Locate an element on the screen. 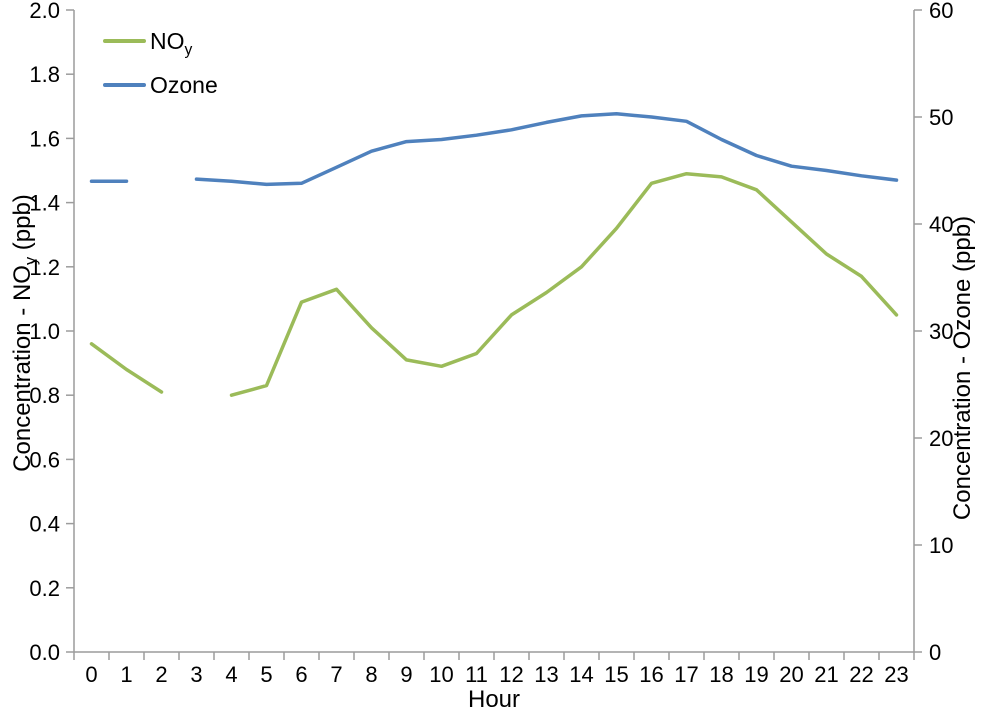 The image size is (986, 711). left-axis-tick-label: 1.6 is located at coordinates (44, 138).